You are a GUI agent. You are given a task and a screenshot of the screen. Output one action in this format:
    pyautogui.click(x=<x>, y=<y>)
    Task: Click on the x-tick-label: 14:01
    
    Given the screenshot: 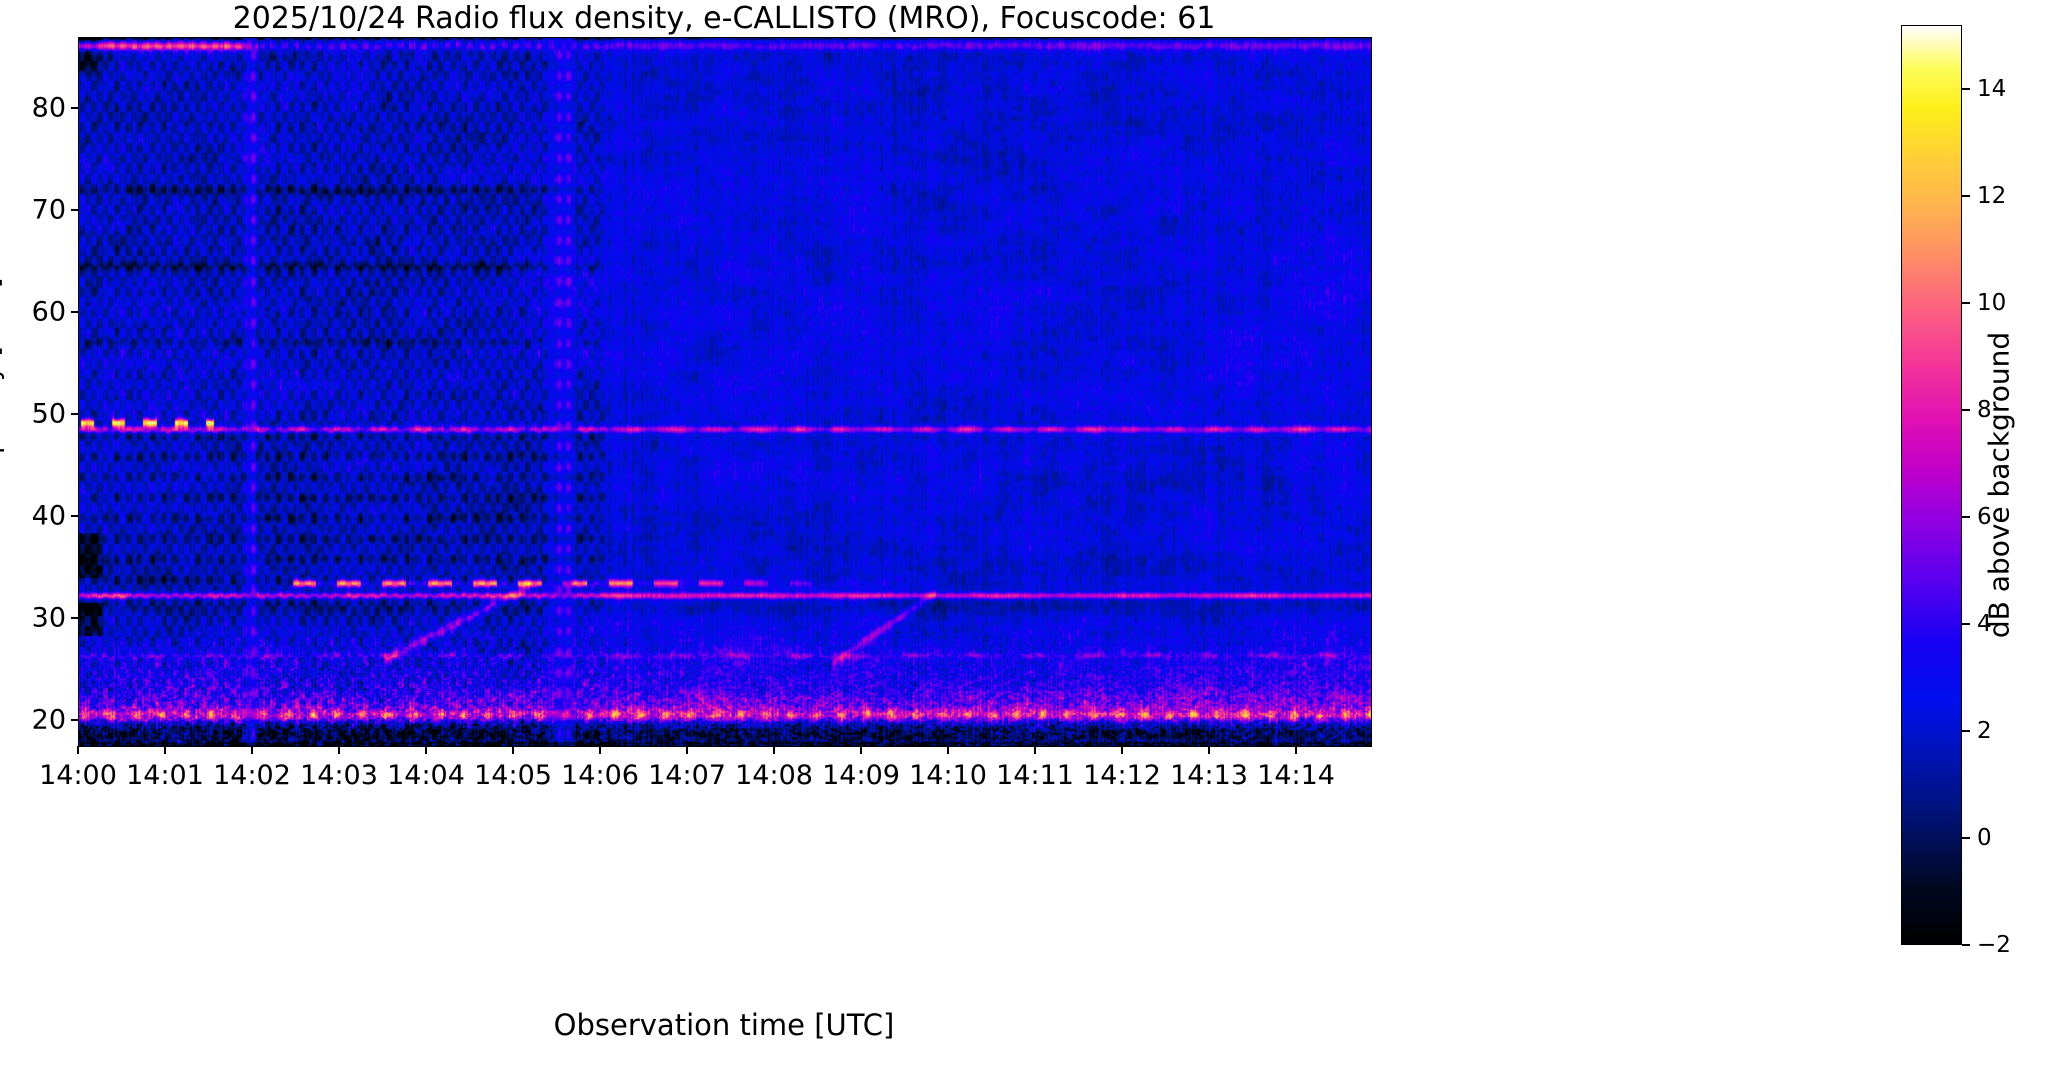 What is the action you would take?
    pyautogui.click(x=165, y=775)
    